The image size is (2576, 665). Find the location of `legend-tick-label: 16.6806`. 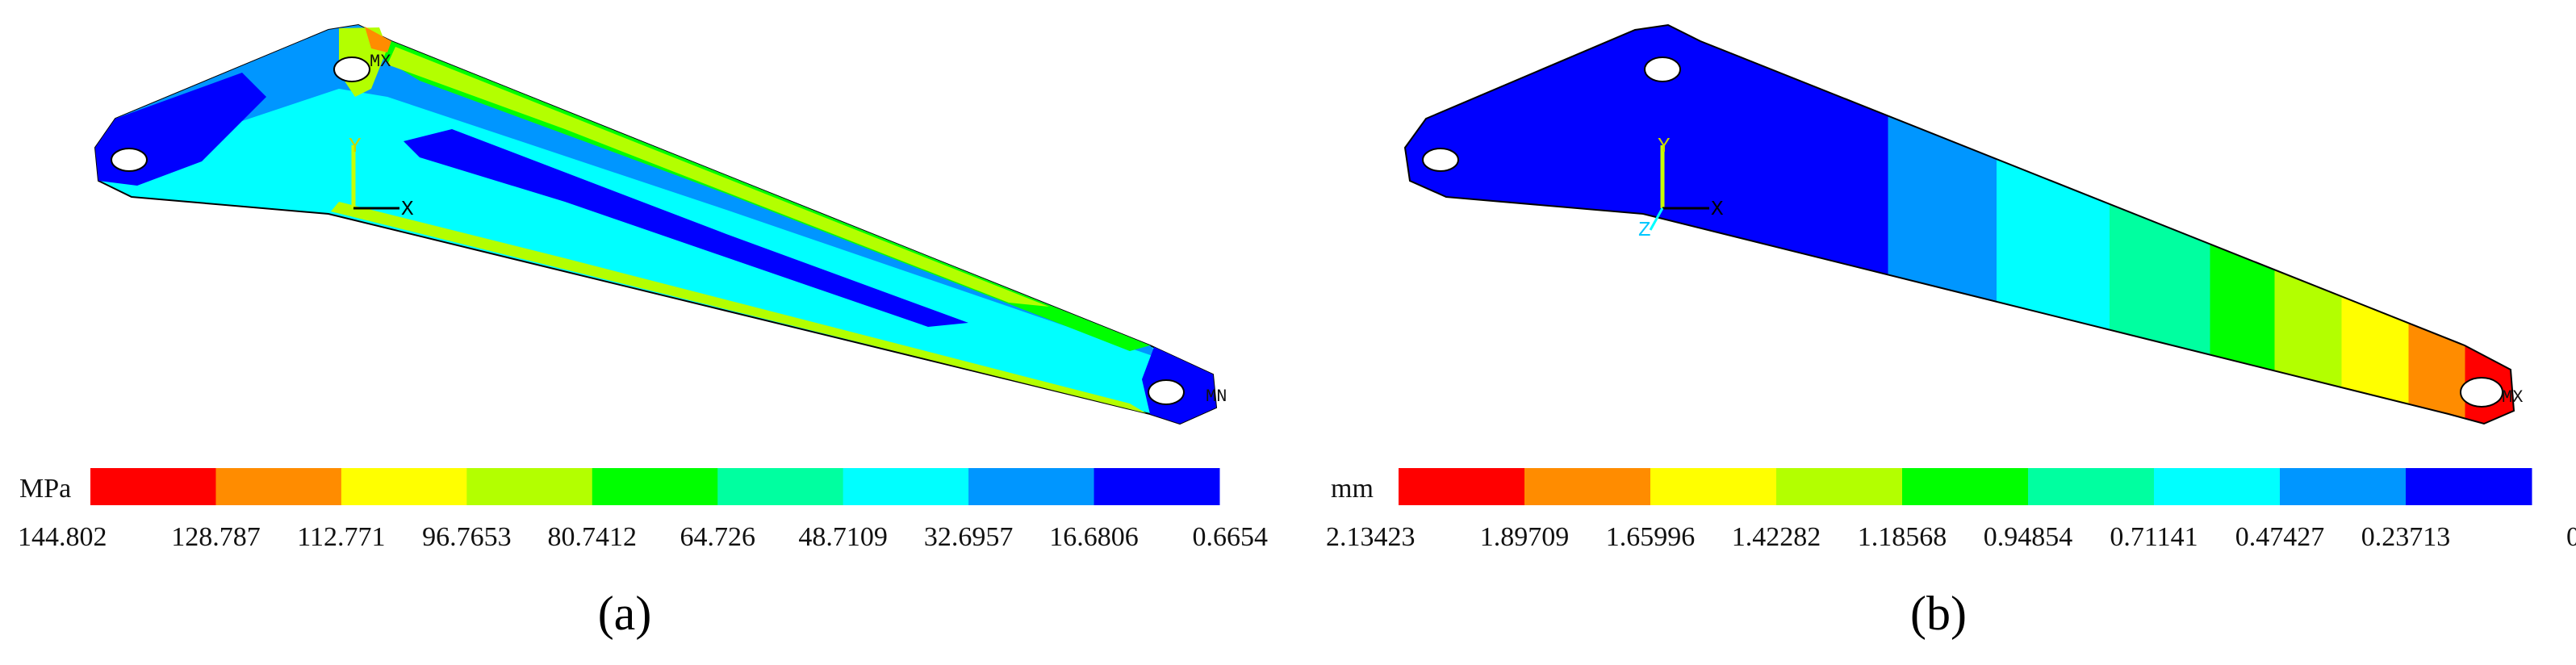

legend-tick-label: 16.6806 is located at coordinates (1094, 537).